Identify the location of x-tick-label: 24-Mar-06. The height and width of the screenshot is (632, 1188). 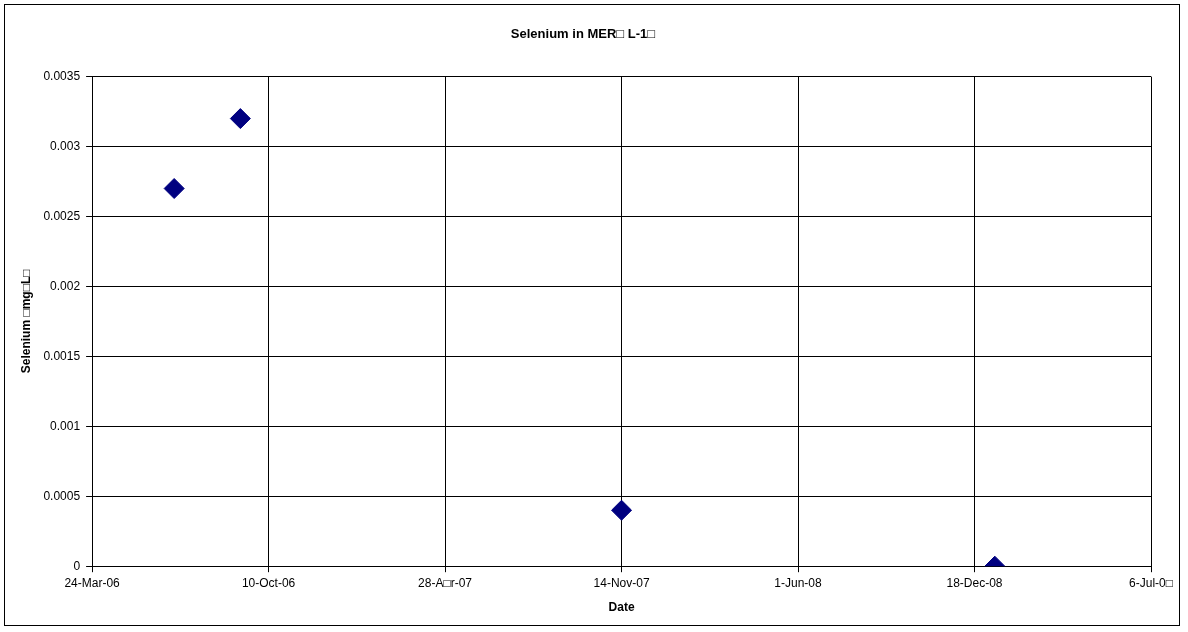
(92, 582).